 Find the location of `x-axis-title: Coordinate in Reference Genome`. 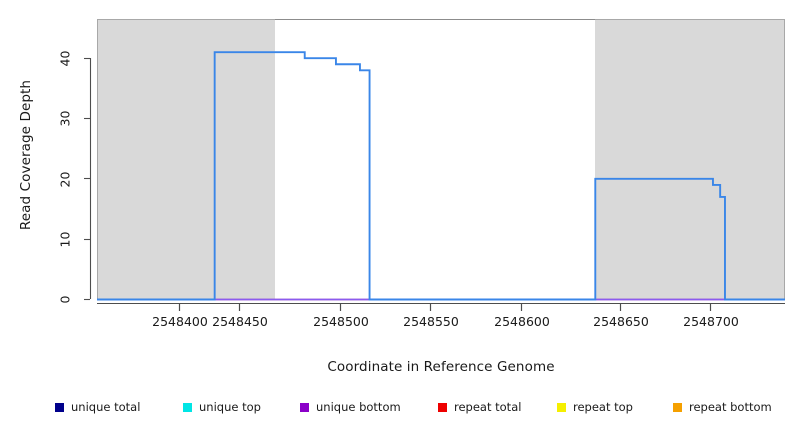

x-axis-title: Coordinate in Reference Genome is located at coordinates (441, 367).